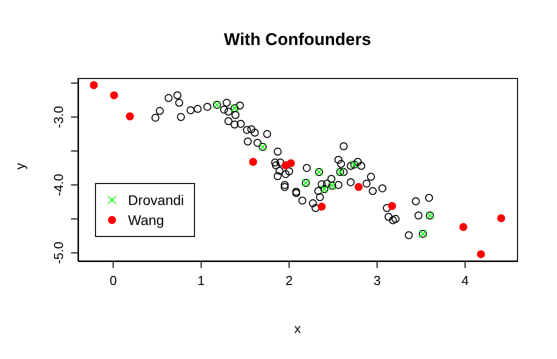  I want to click on x-axis-title: x, so click(298, 328).